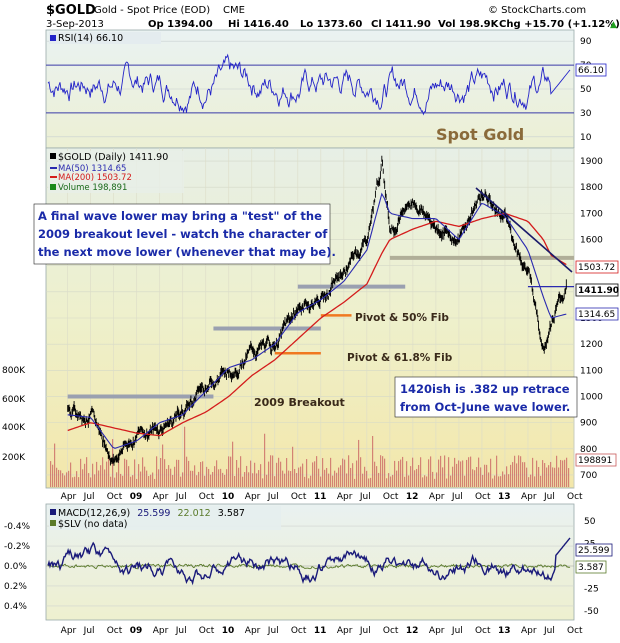 Image resolution: width=620 pixels, height=643 pixels. I want to click on exchange-label: CME, so click(234, 10).